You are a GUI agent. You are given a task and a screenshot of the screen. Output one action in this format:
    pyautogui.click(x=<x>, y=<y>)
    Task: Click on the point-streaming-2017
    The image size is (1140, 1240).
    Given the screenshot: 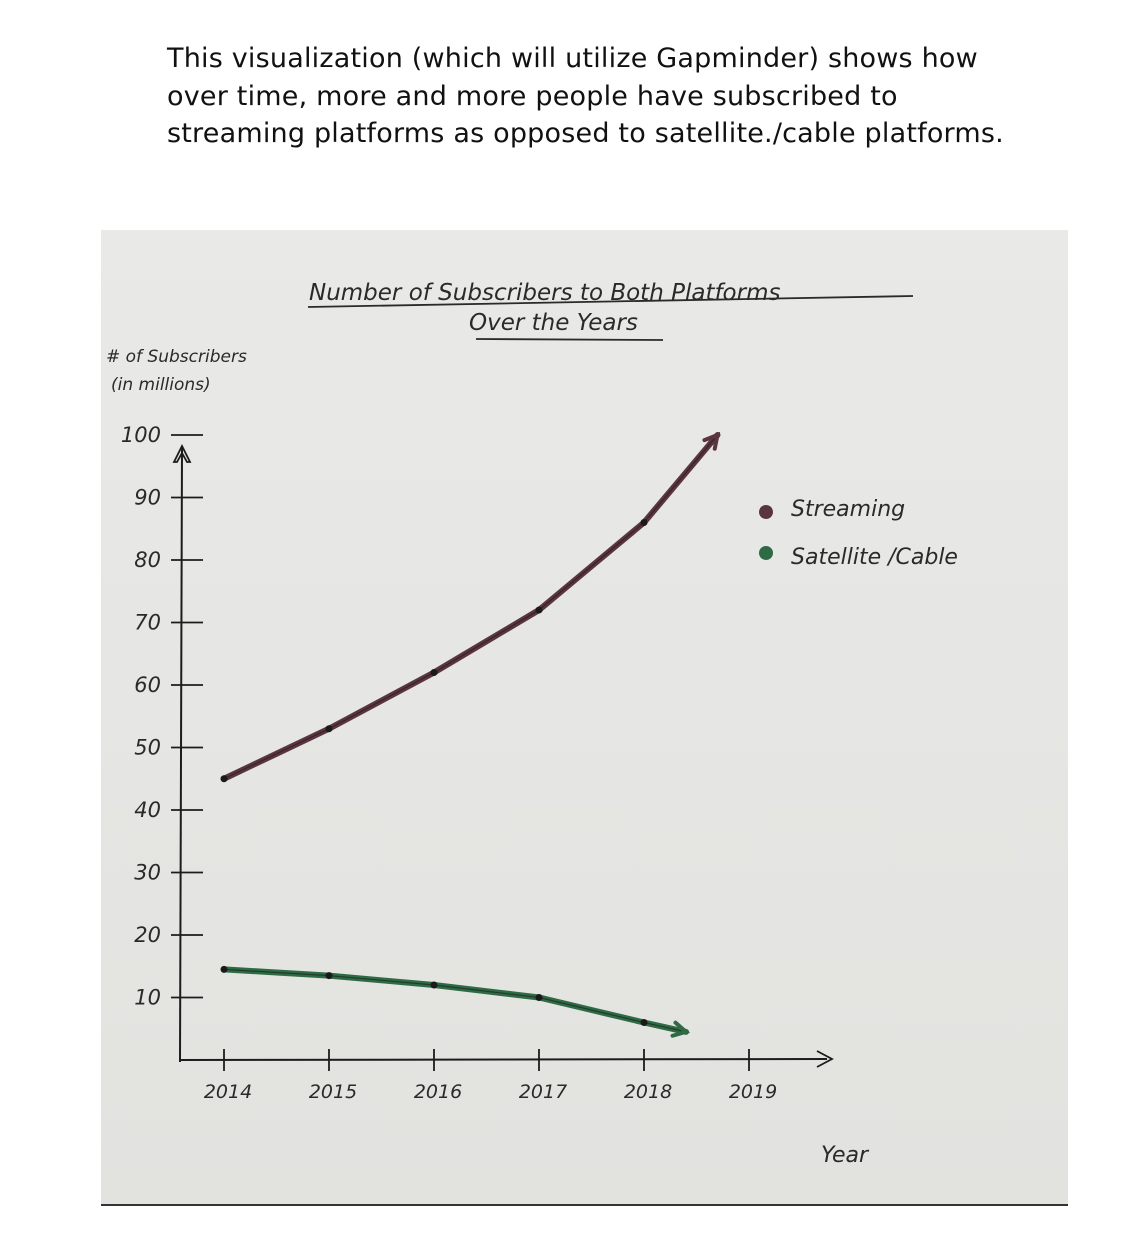 What is the action you would take?
    pyautogui.click(x=539, y=610)
    